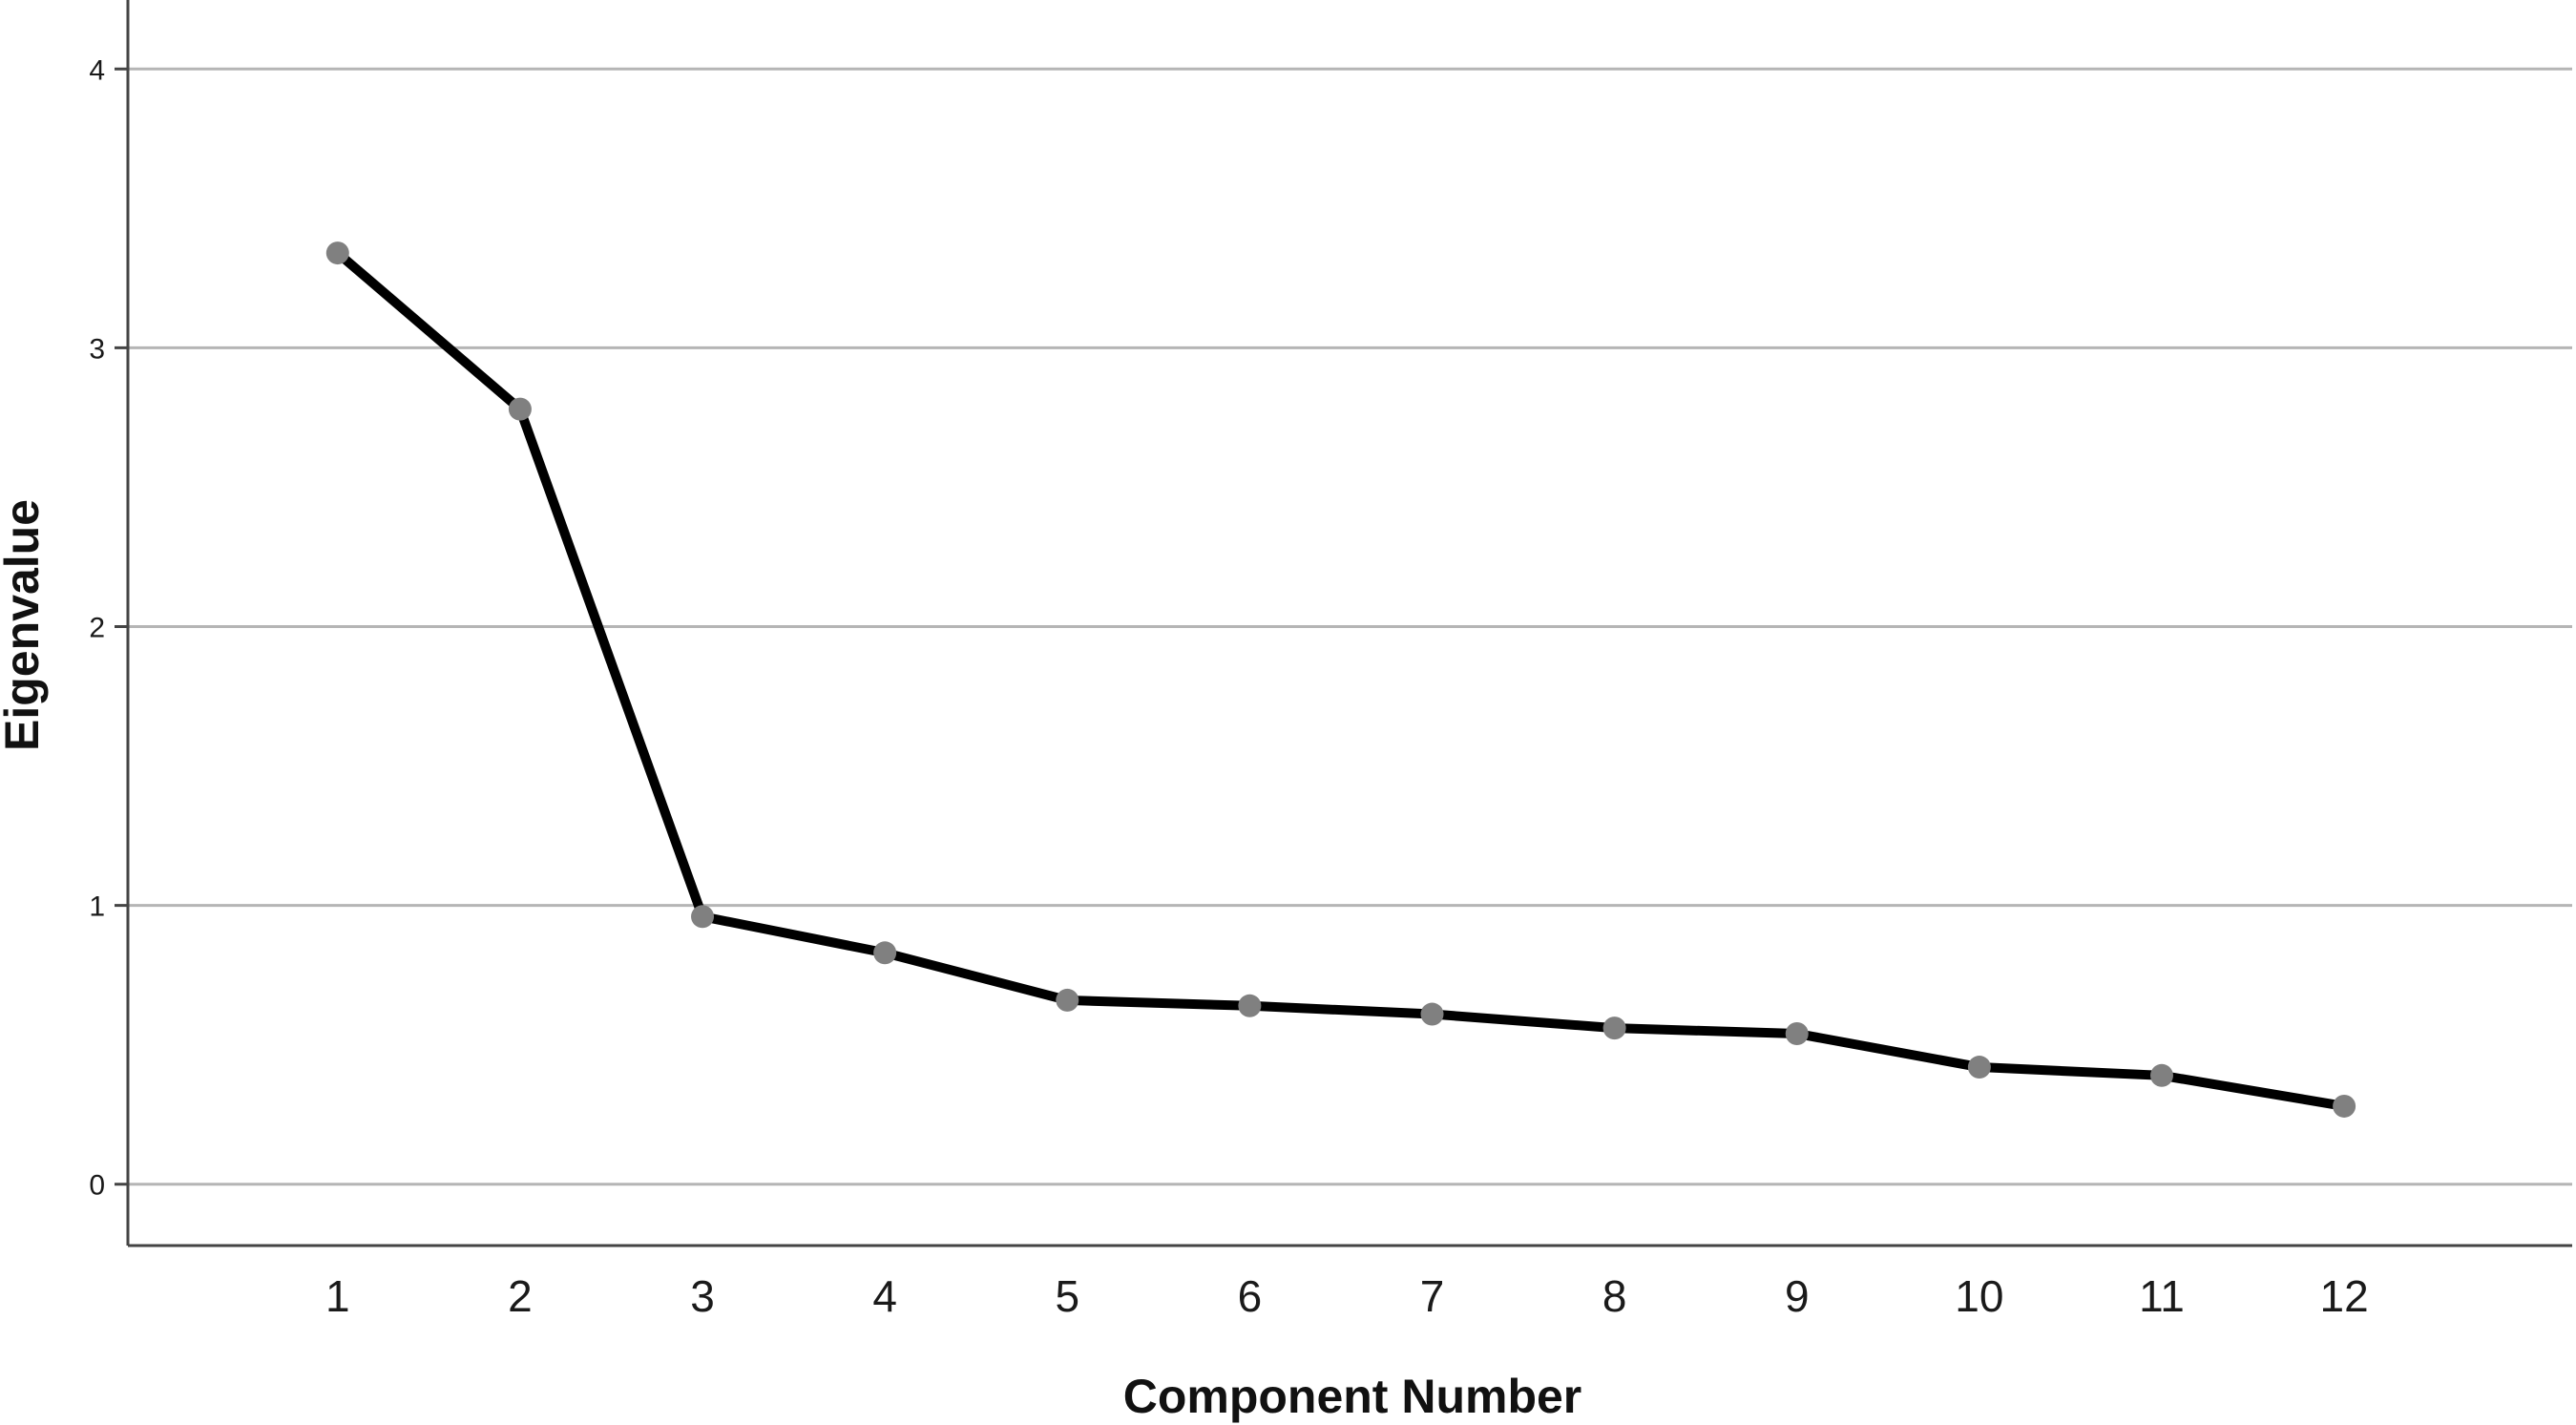 This screenshot has height=1425, width=2576. Describe the element at coordinates (1614, 1296) in the screenshot. I see `x-tick-label: 8` at that location.